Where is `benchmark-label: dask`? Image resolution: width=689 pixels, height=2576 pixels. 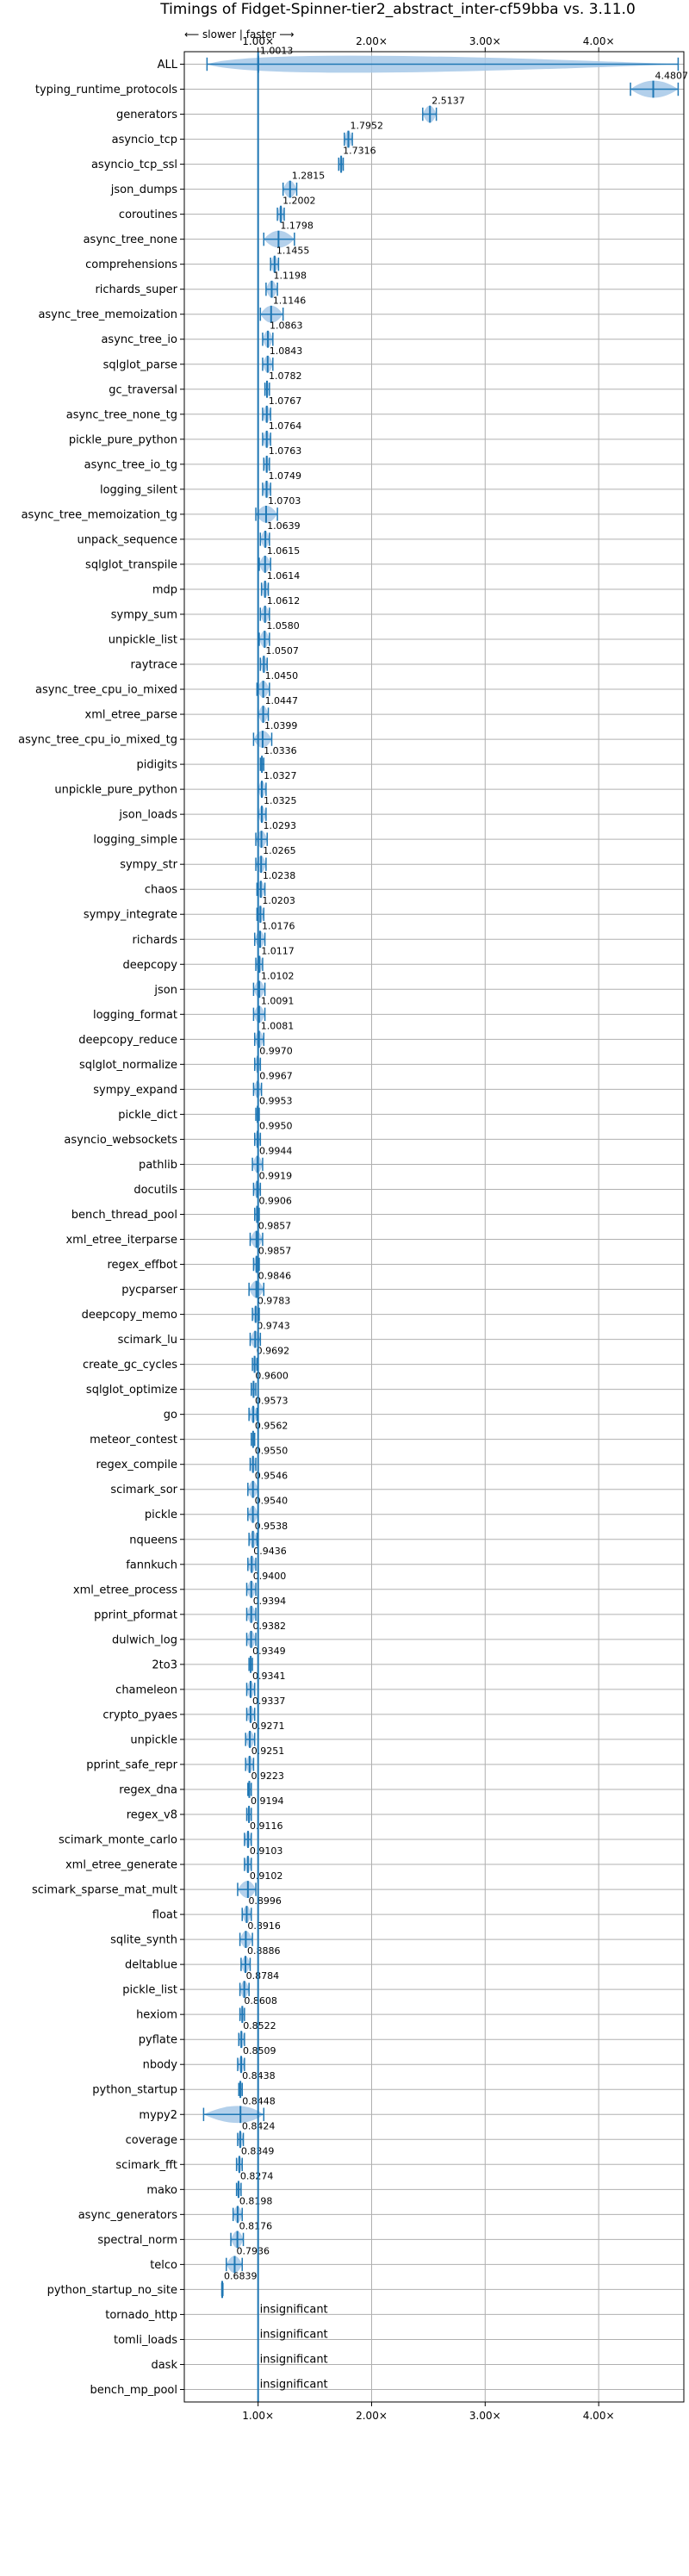 benchmark-label: dask is located at coordinates (164, 2366).